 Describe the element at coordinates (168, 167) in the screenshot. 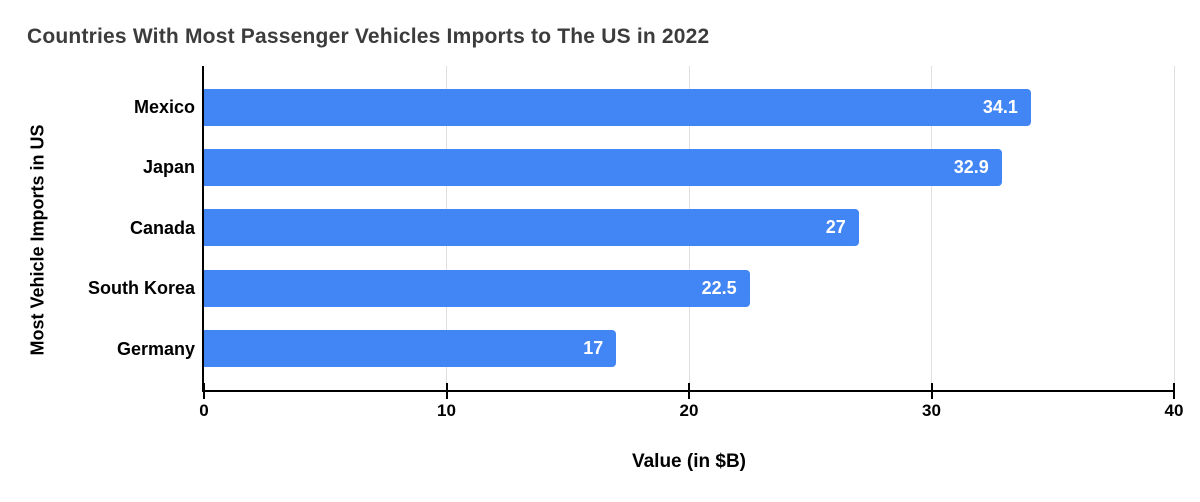

I see `category-label-japan: Japan` at that location.